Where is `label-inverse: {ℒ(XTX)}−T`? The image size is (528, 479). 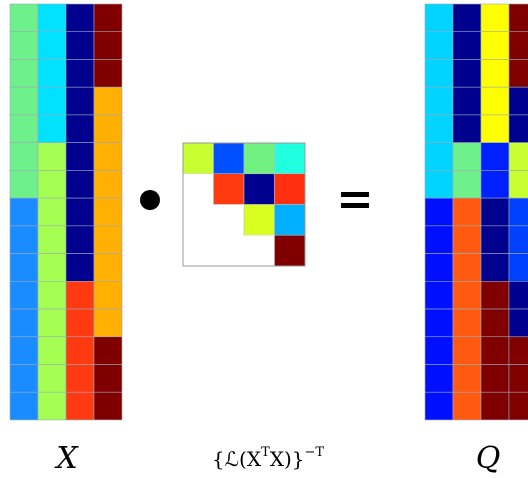
label-inverse: {ℒ(XTX)}−T is located at coordinates (268, 458).